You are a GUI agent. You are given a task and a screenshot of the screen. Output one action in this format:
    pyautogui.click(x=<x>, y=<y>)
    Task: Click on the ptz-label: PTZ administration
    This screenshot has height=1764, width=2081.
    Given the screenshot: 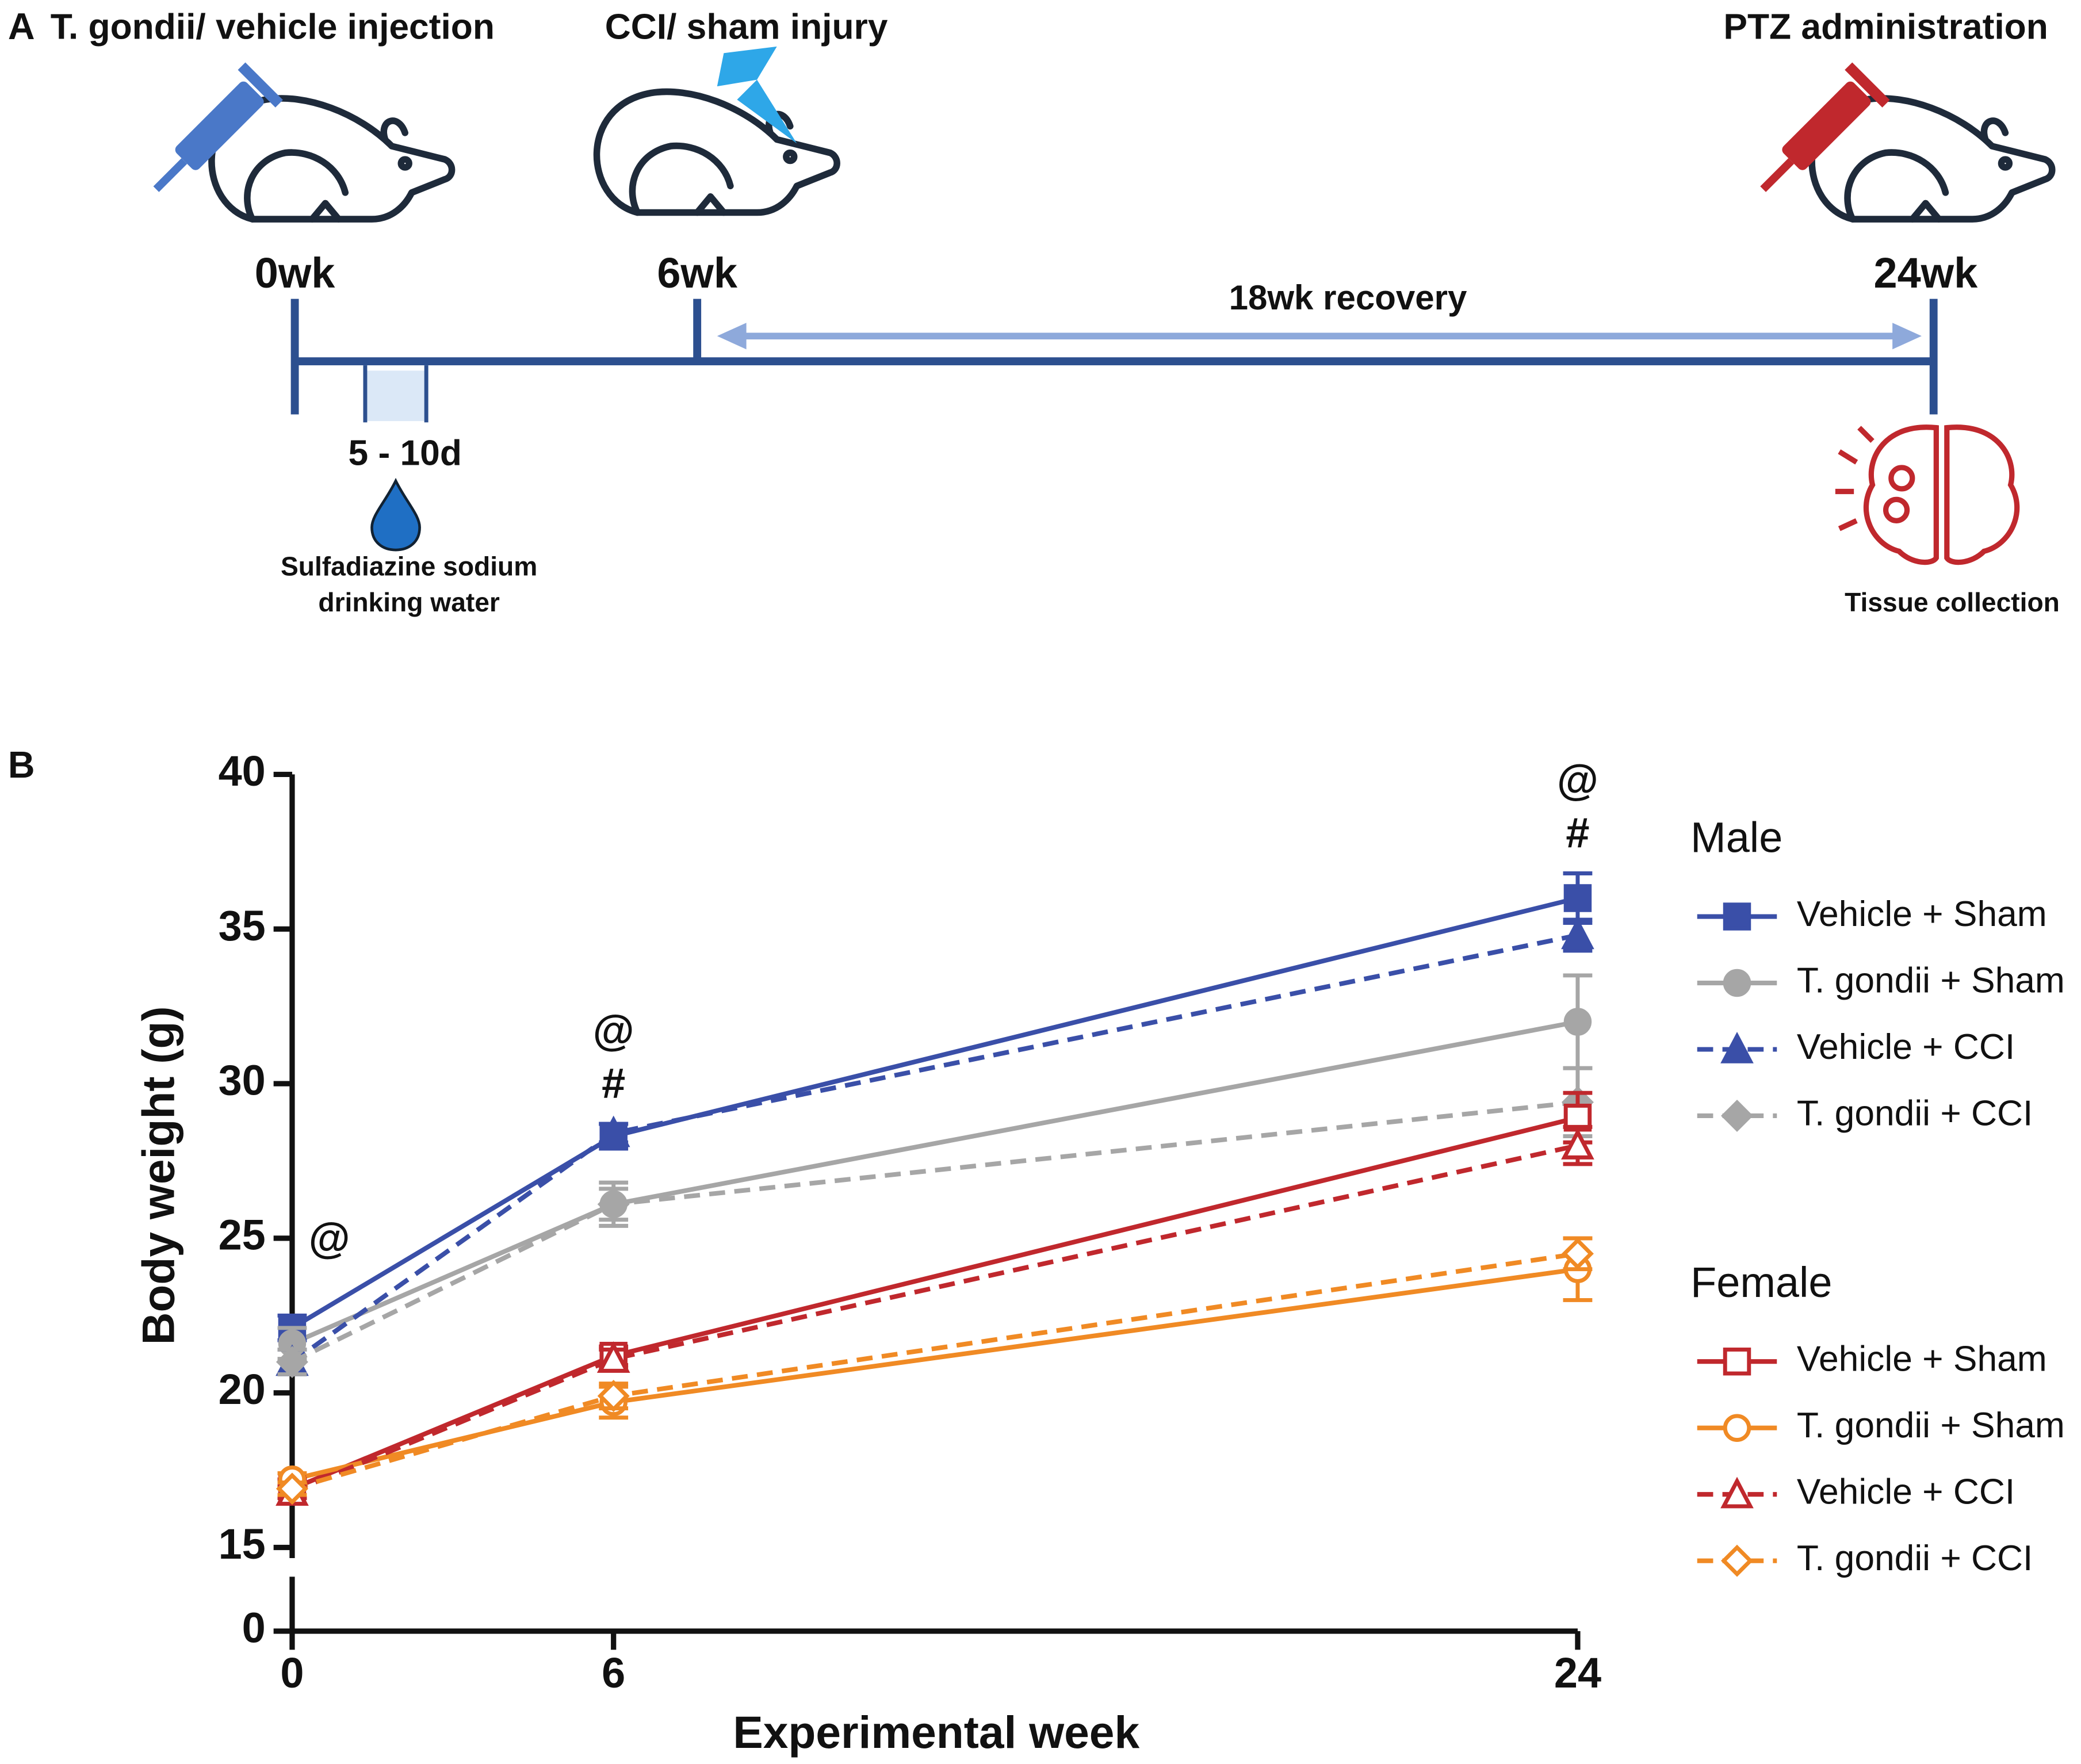 What is the action you would take?
    pyautogui.click(x=1885, y=27)
    